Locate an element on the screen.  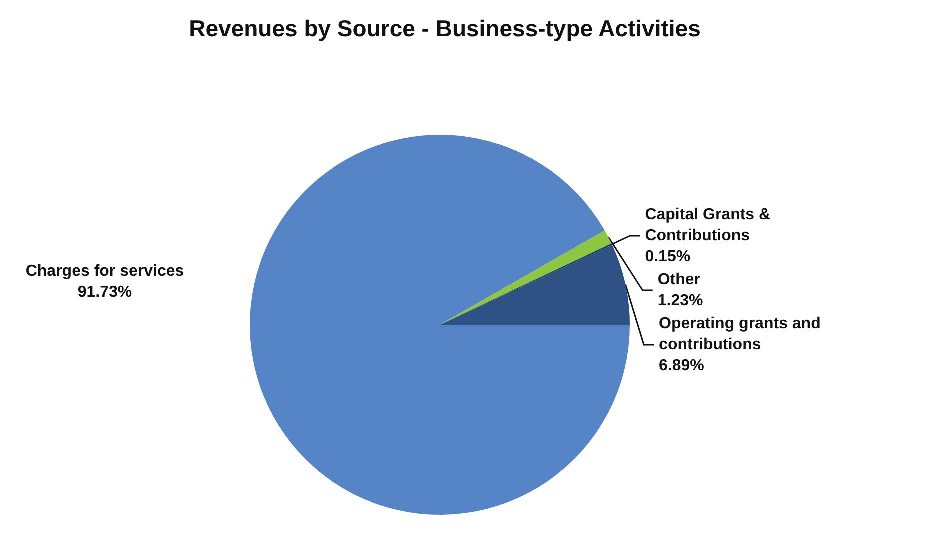
data-label: 91.73% is located at coordinates (105, 292).